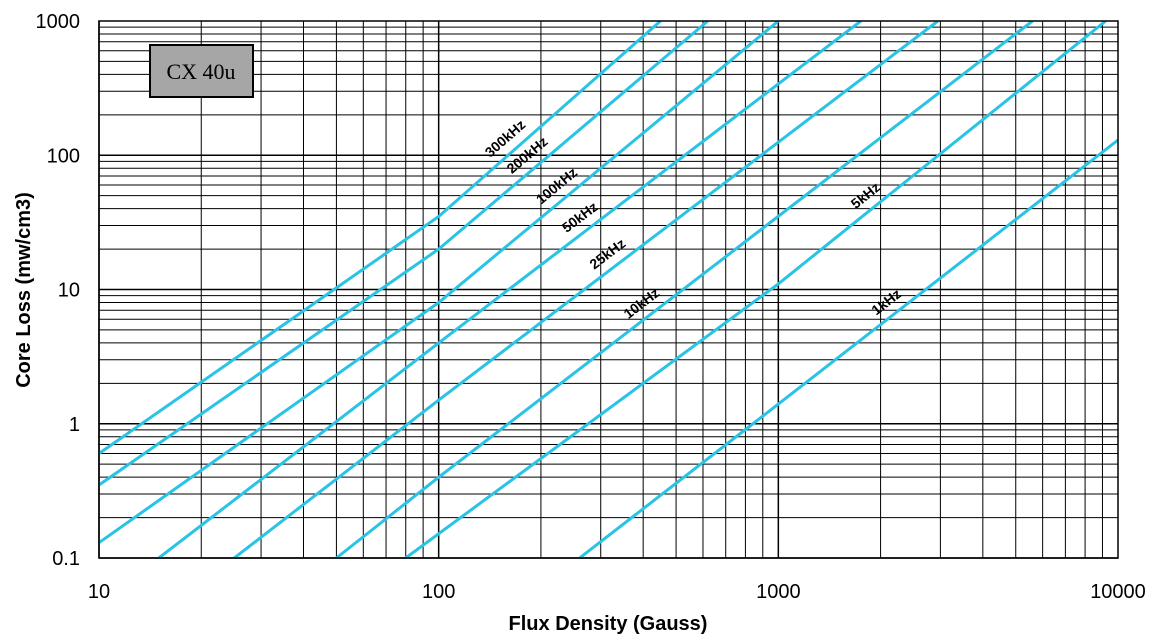  What do you see at coordinates (608, 624) in the screenshot?
I see `x-axis-title: Flux Density (Gauss)` at bounding box center [608, 624].